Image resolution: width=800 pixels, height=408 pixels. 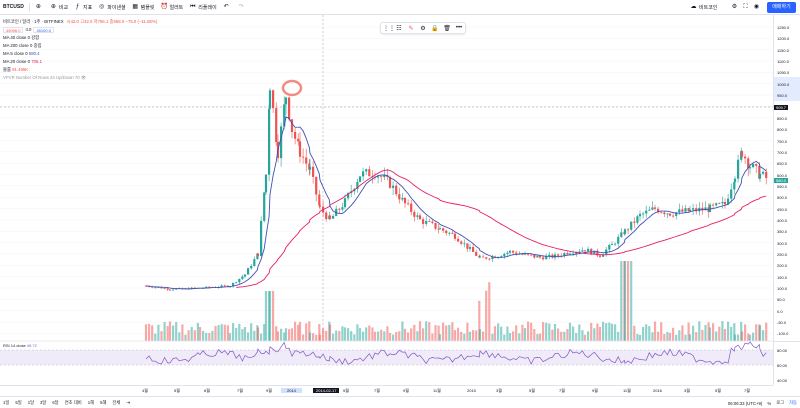 I want to click on alert-button: ⏰ 얼러트, so click(x=171, y=7).